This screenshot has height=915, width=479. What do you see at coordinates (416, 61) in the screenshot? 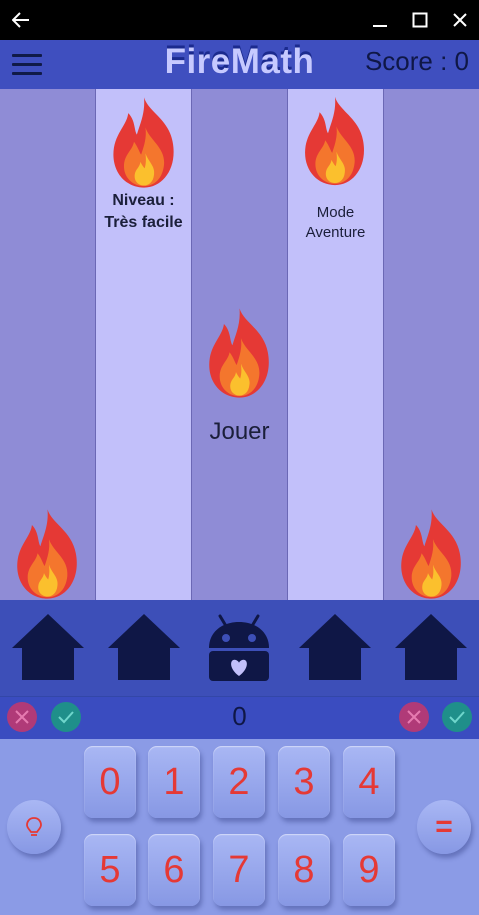
I see `score-label: Score : 0` at bounding box center [416, 61].